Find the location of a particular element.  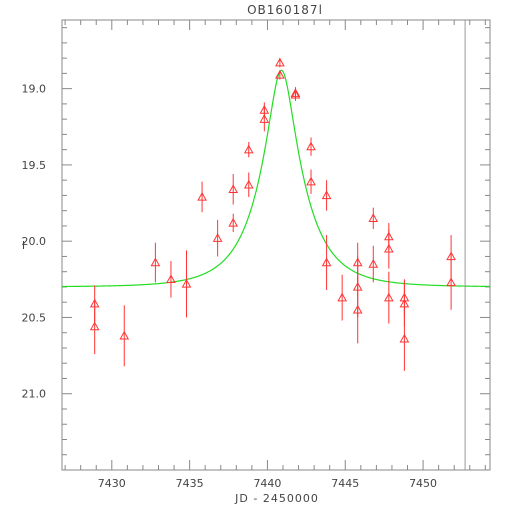

x-tick-label: 7440 is located at coordinates (267, 483).